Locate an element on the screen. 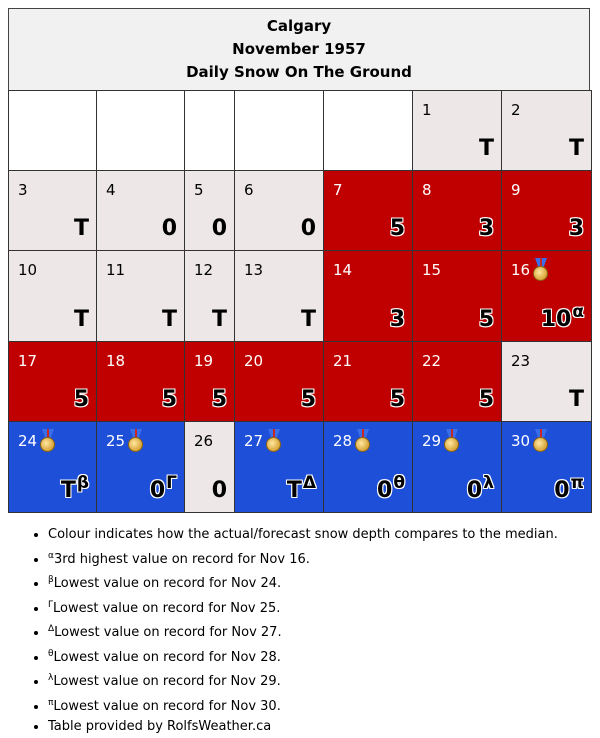  day-number: 25 is located at coordinates (116, 441).